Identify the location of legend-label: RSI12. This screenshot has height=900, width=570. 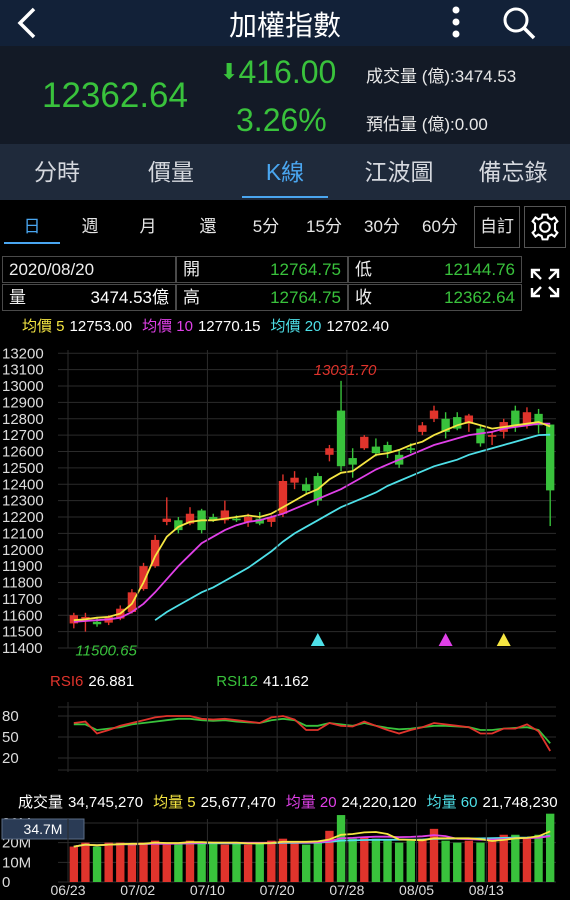
(237, 681).